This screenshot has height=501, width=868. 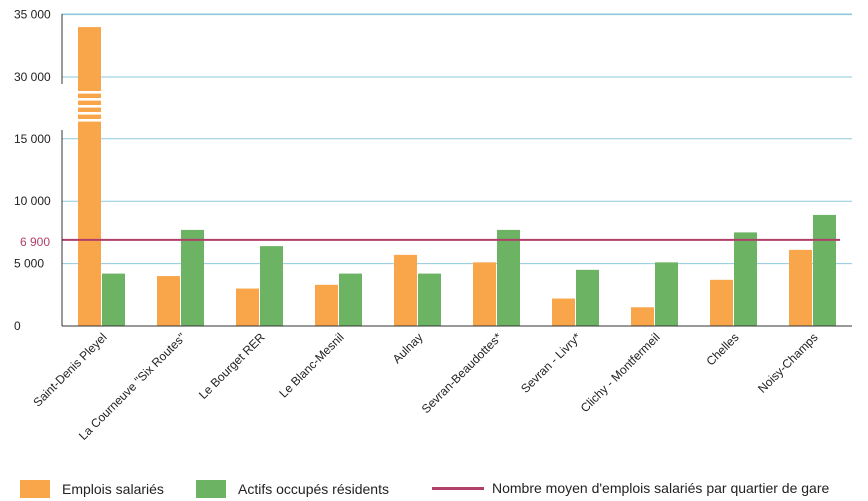 I want to click on y-tick-label: 5 000, so click(x=29, y=264).